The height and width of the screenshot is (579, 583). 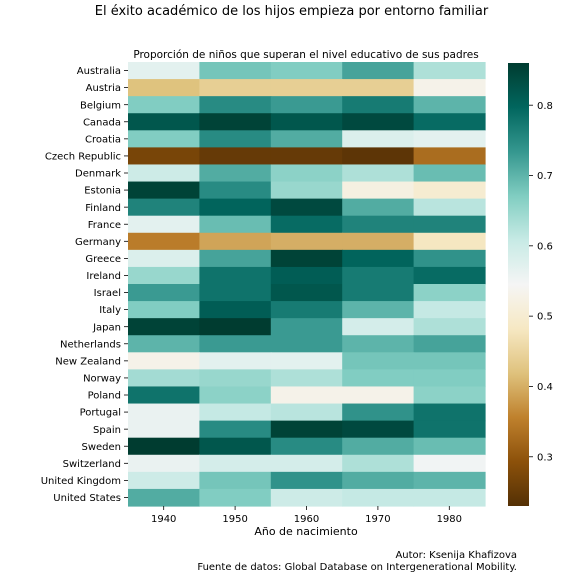 What do you see at coordinates (234, 519) in the screenshot?
I see `x-tick-label: 1950` at bounding box center [234, 519].